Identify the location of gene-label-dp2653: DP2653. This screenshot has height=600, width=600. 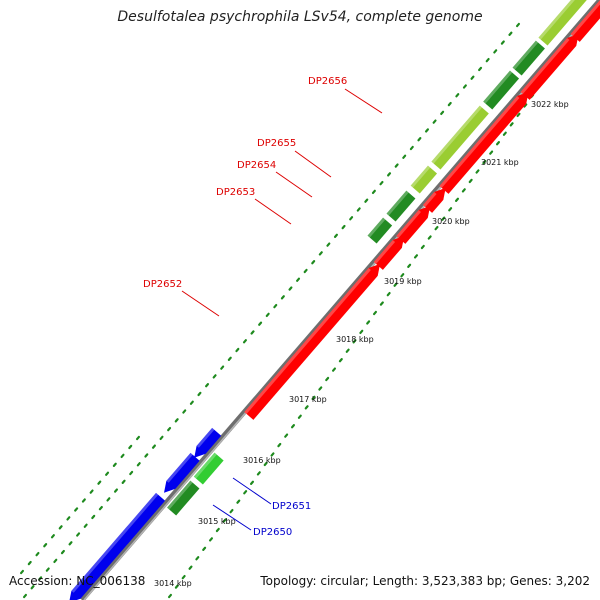
(235, 192).